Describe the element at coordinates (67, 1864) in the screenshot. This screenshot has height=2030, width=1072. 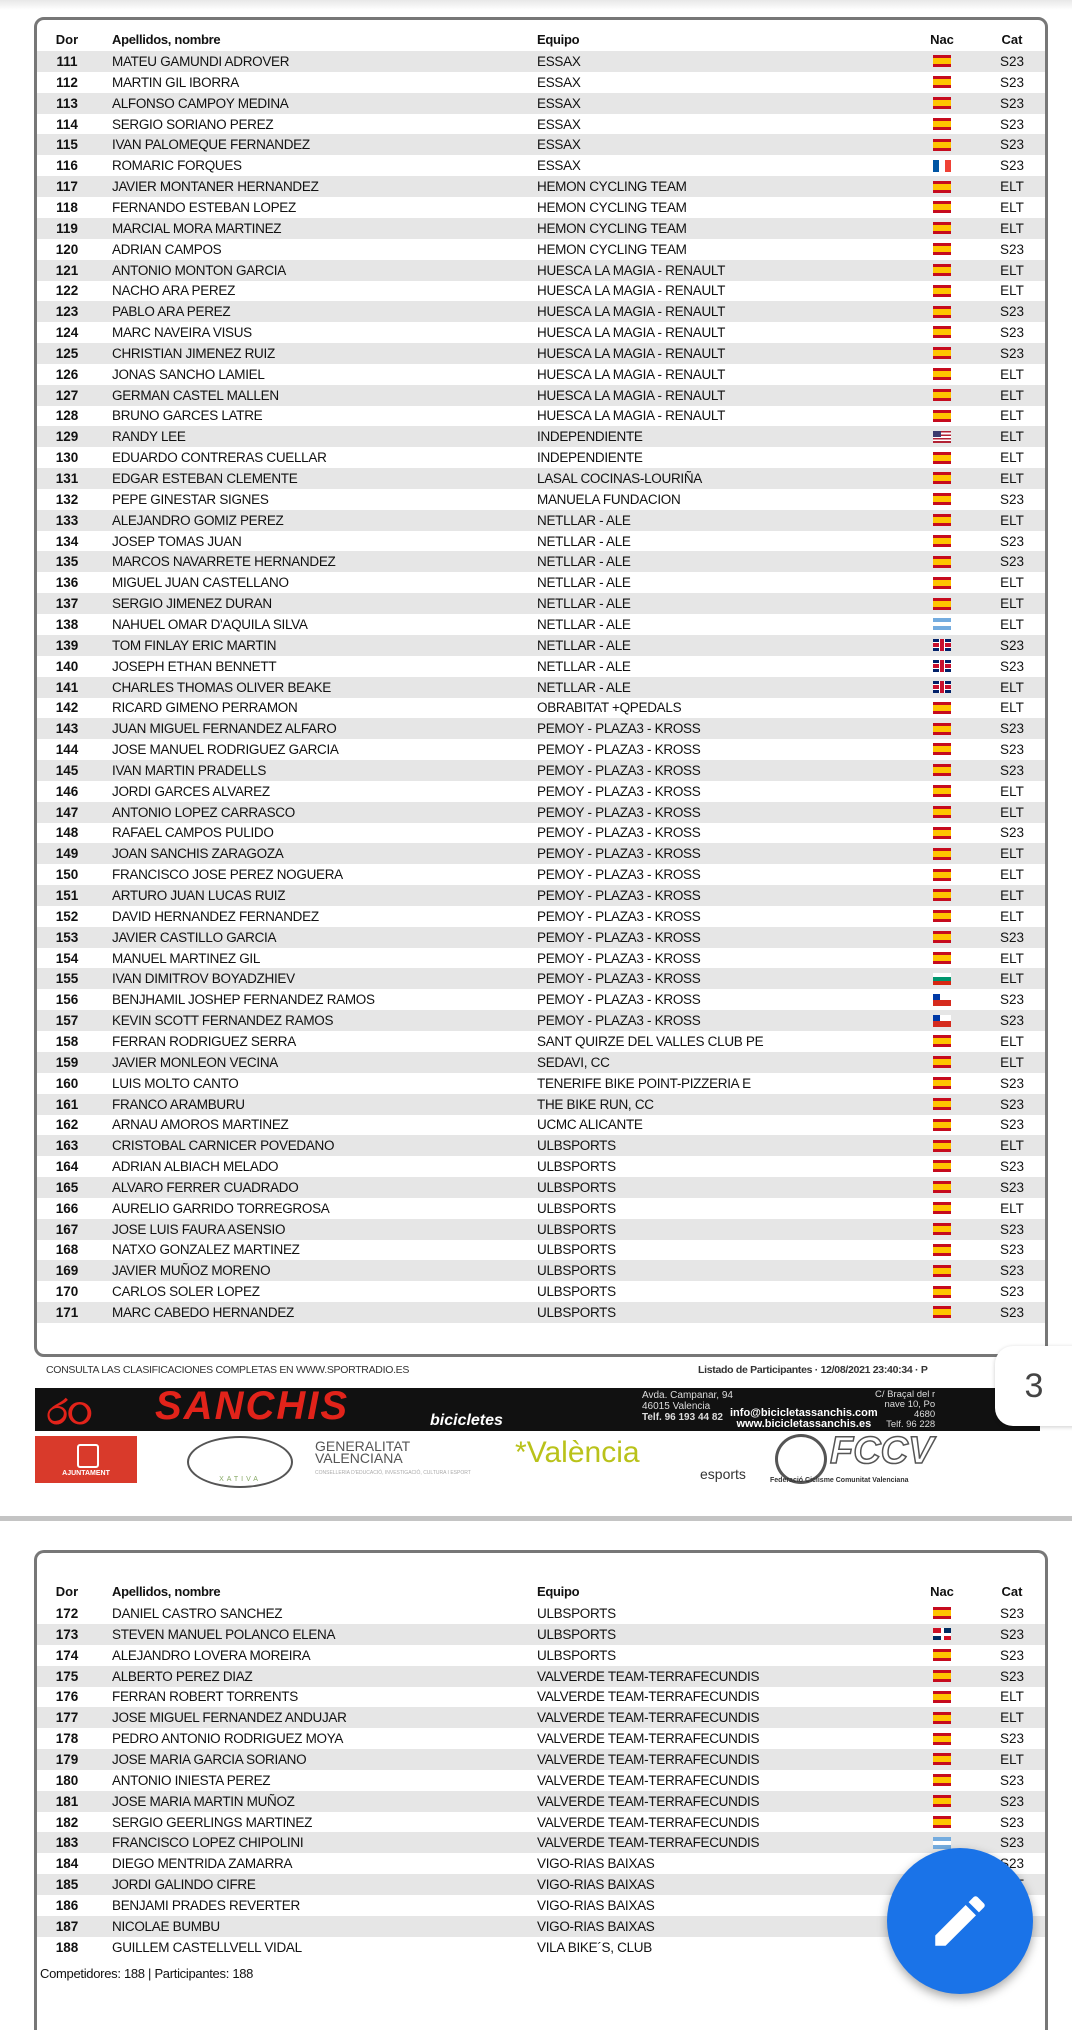
I see `bib-number: 184` at that location.